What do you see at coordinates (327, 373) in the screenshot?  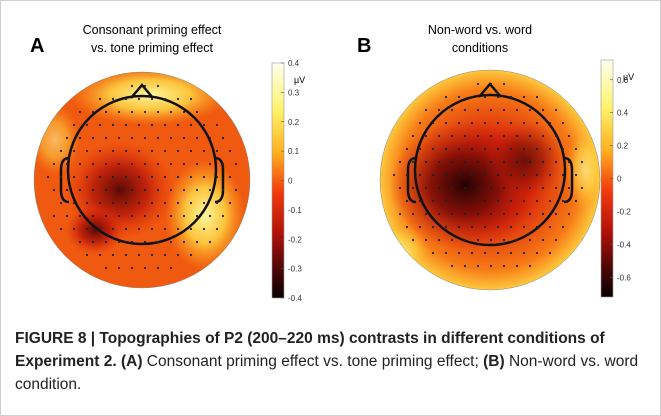 I see `caption-text: Non-word vs. word condition.` at bounding box center [327, 373].